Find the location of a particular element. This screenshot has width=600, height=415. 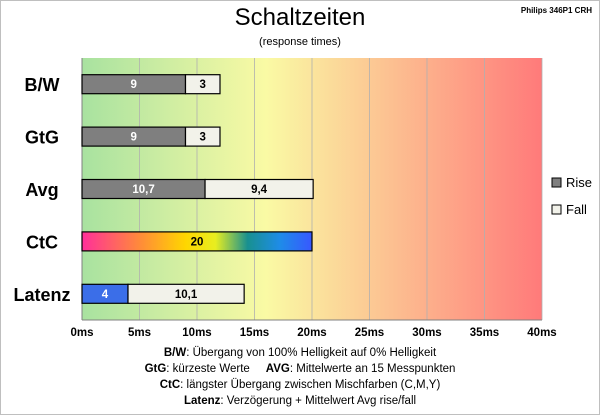

y-category-label: CtC is located at coordinates (42, 242).